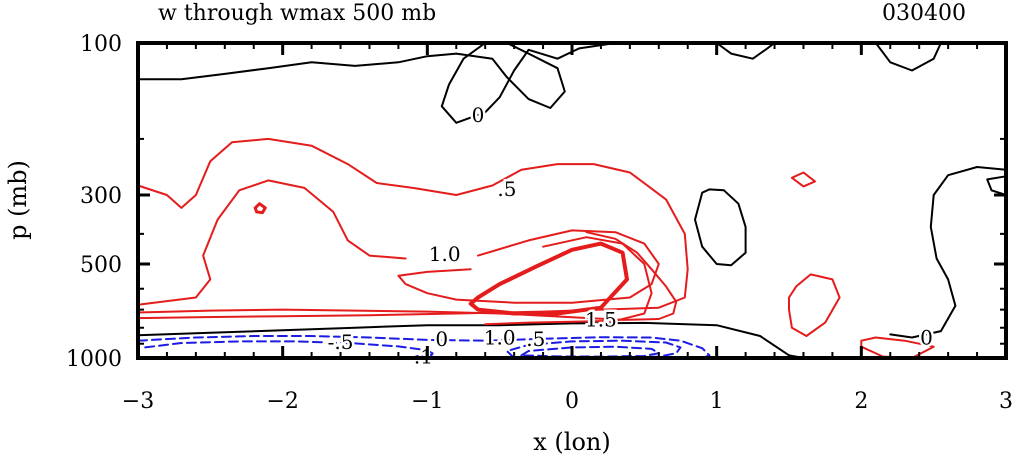  What do you see at coordinates (94, 359) in the screenshot?
I see `y-tick-label-3: 1000` at bounding box center [94, 359].